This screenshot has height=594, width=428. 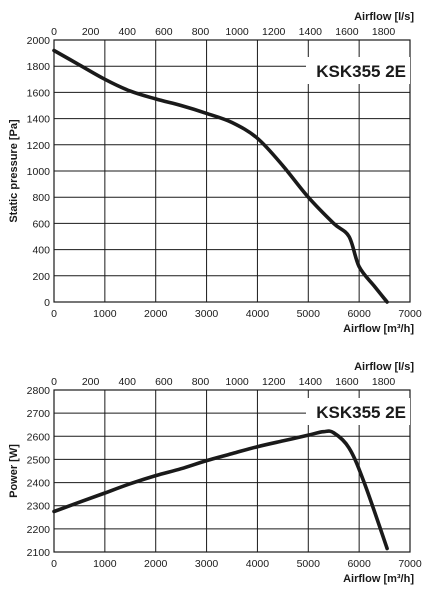 What do you see at coordinates (14, 471) in the screenshot?
I see `y-axis-label: Power [W]` at bounding box center [14, 471].